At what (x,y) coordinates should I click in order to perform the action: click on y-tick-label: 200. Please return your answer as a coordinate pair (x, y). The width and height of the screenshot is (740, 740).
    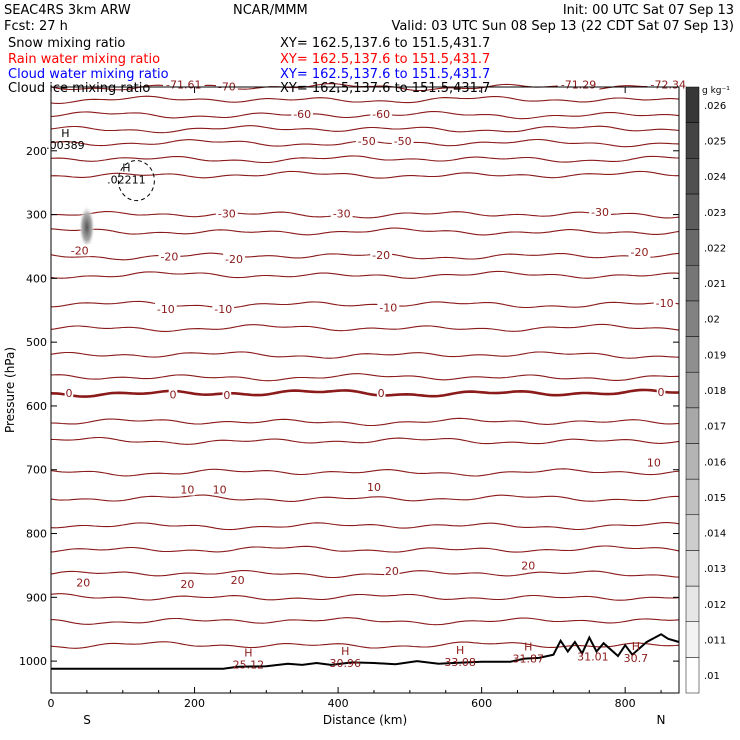
    Looking at the image, I should click on (36, 151).